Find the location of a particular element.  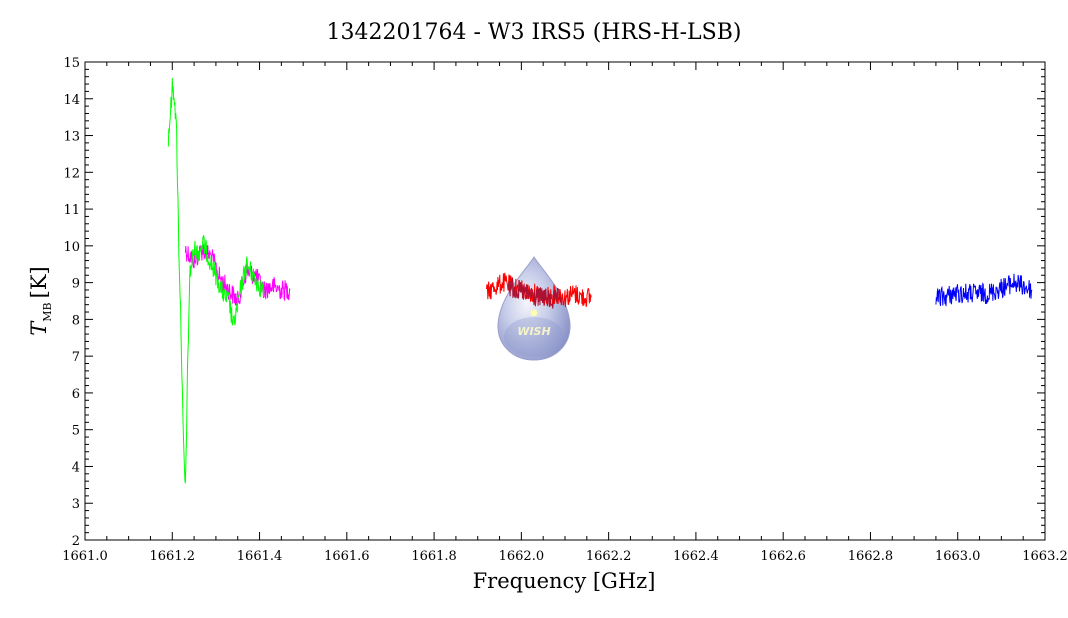

y-tick-label: 7 is located at coordinates (76, 357).